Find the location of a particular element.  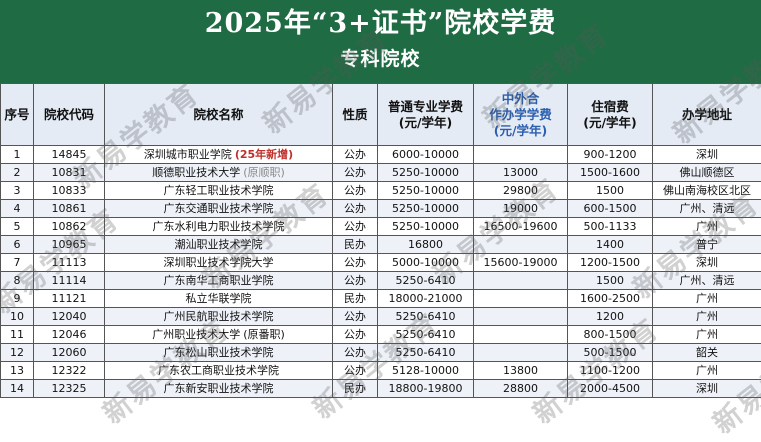

cell-fee-regular: 18000-21000 is located at coordinates (426, 299).